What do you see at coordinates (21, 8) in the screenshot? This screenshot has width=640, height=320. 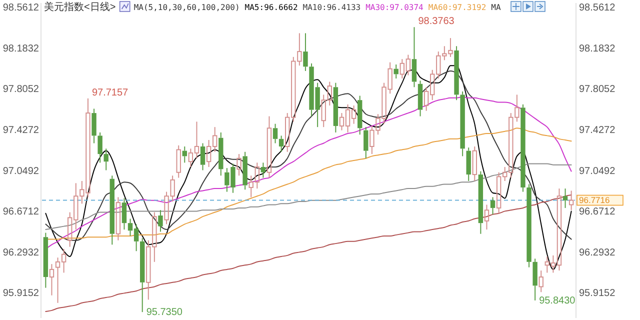 I see `y-tick-label: 98.5612` at bounding box center [21, 8].